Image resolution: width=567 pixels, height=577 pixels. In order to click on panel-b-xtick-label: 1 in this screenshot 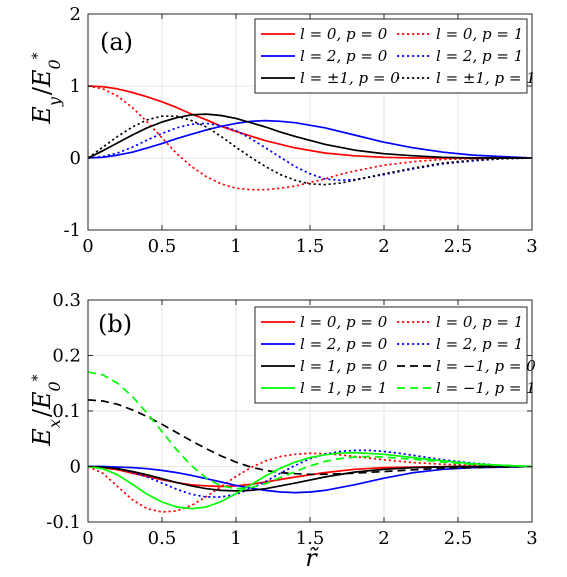, I will do `click(235, 538)`.